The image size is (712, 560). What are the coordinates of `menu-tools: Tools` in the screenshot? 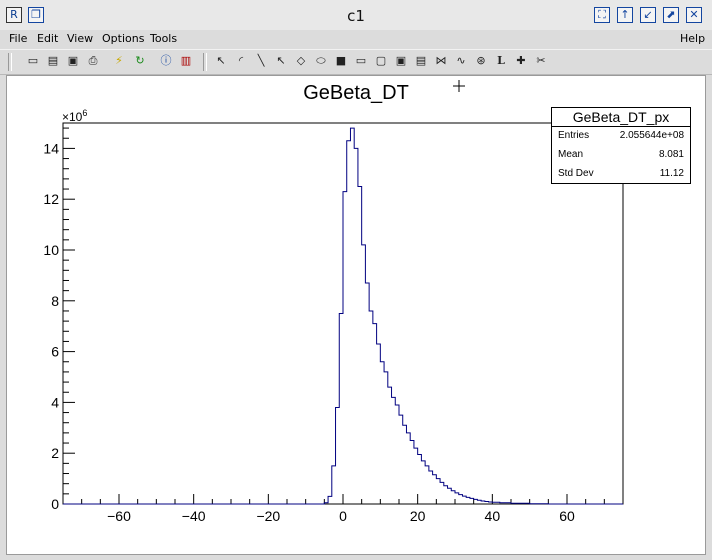 It's located at (164, 38).